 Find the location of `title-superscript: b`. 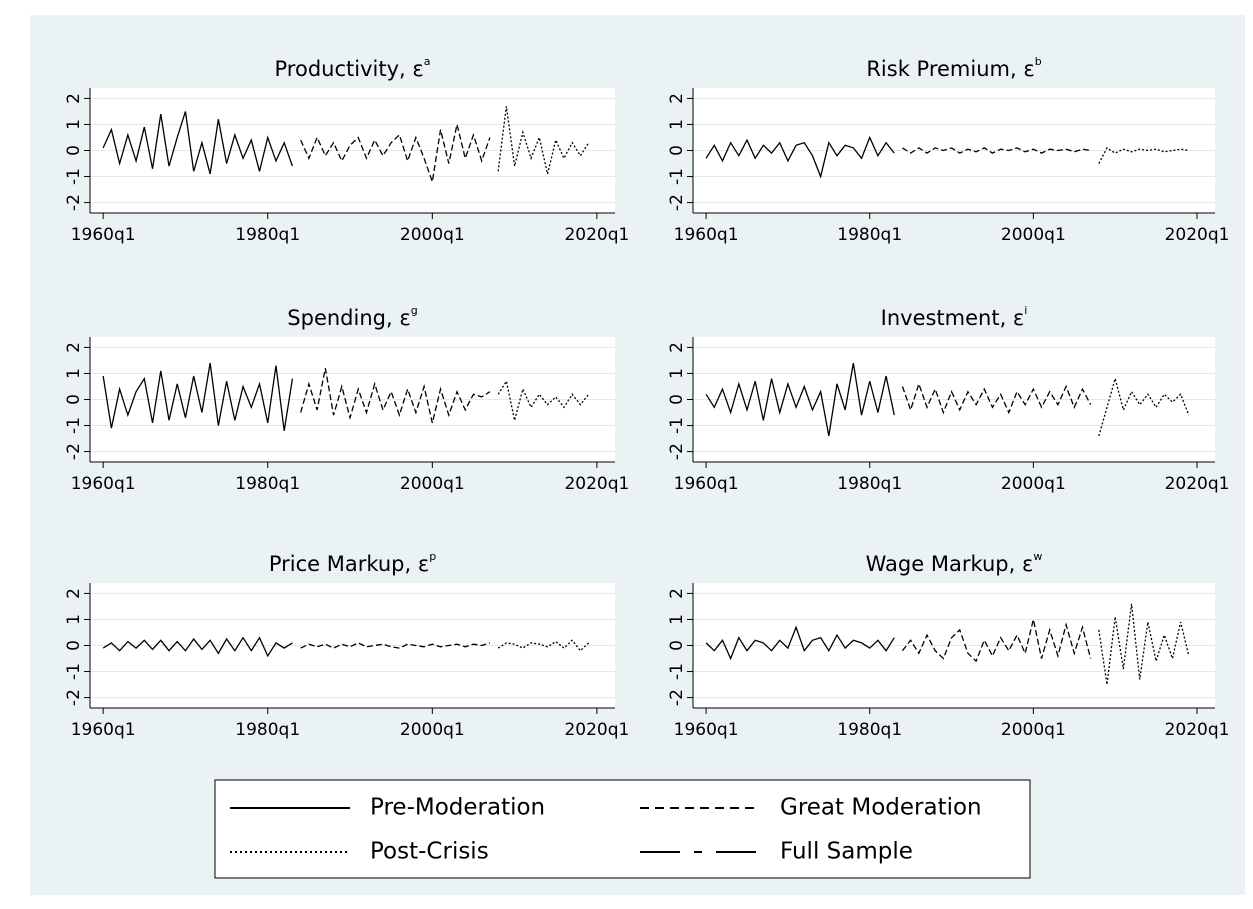

title-superscript: b is located at coordinates (1038, 61).